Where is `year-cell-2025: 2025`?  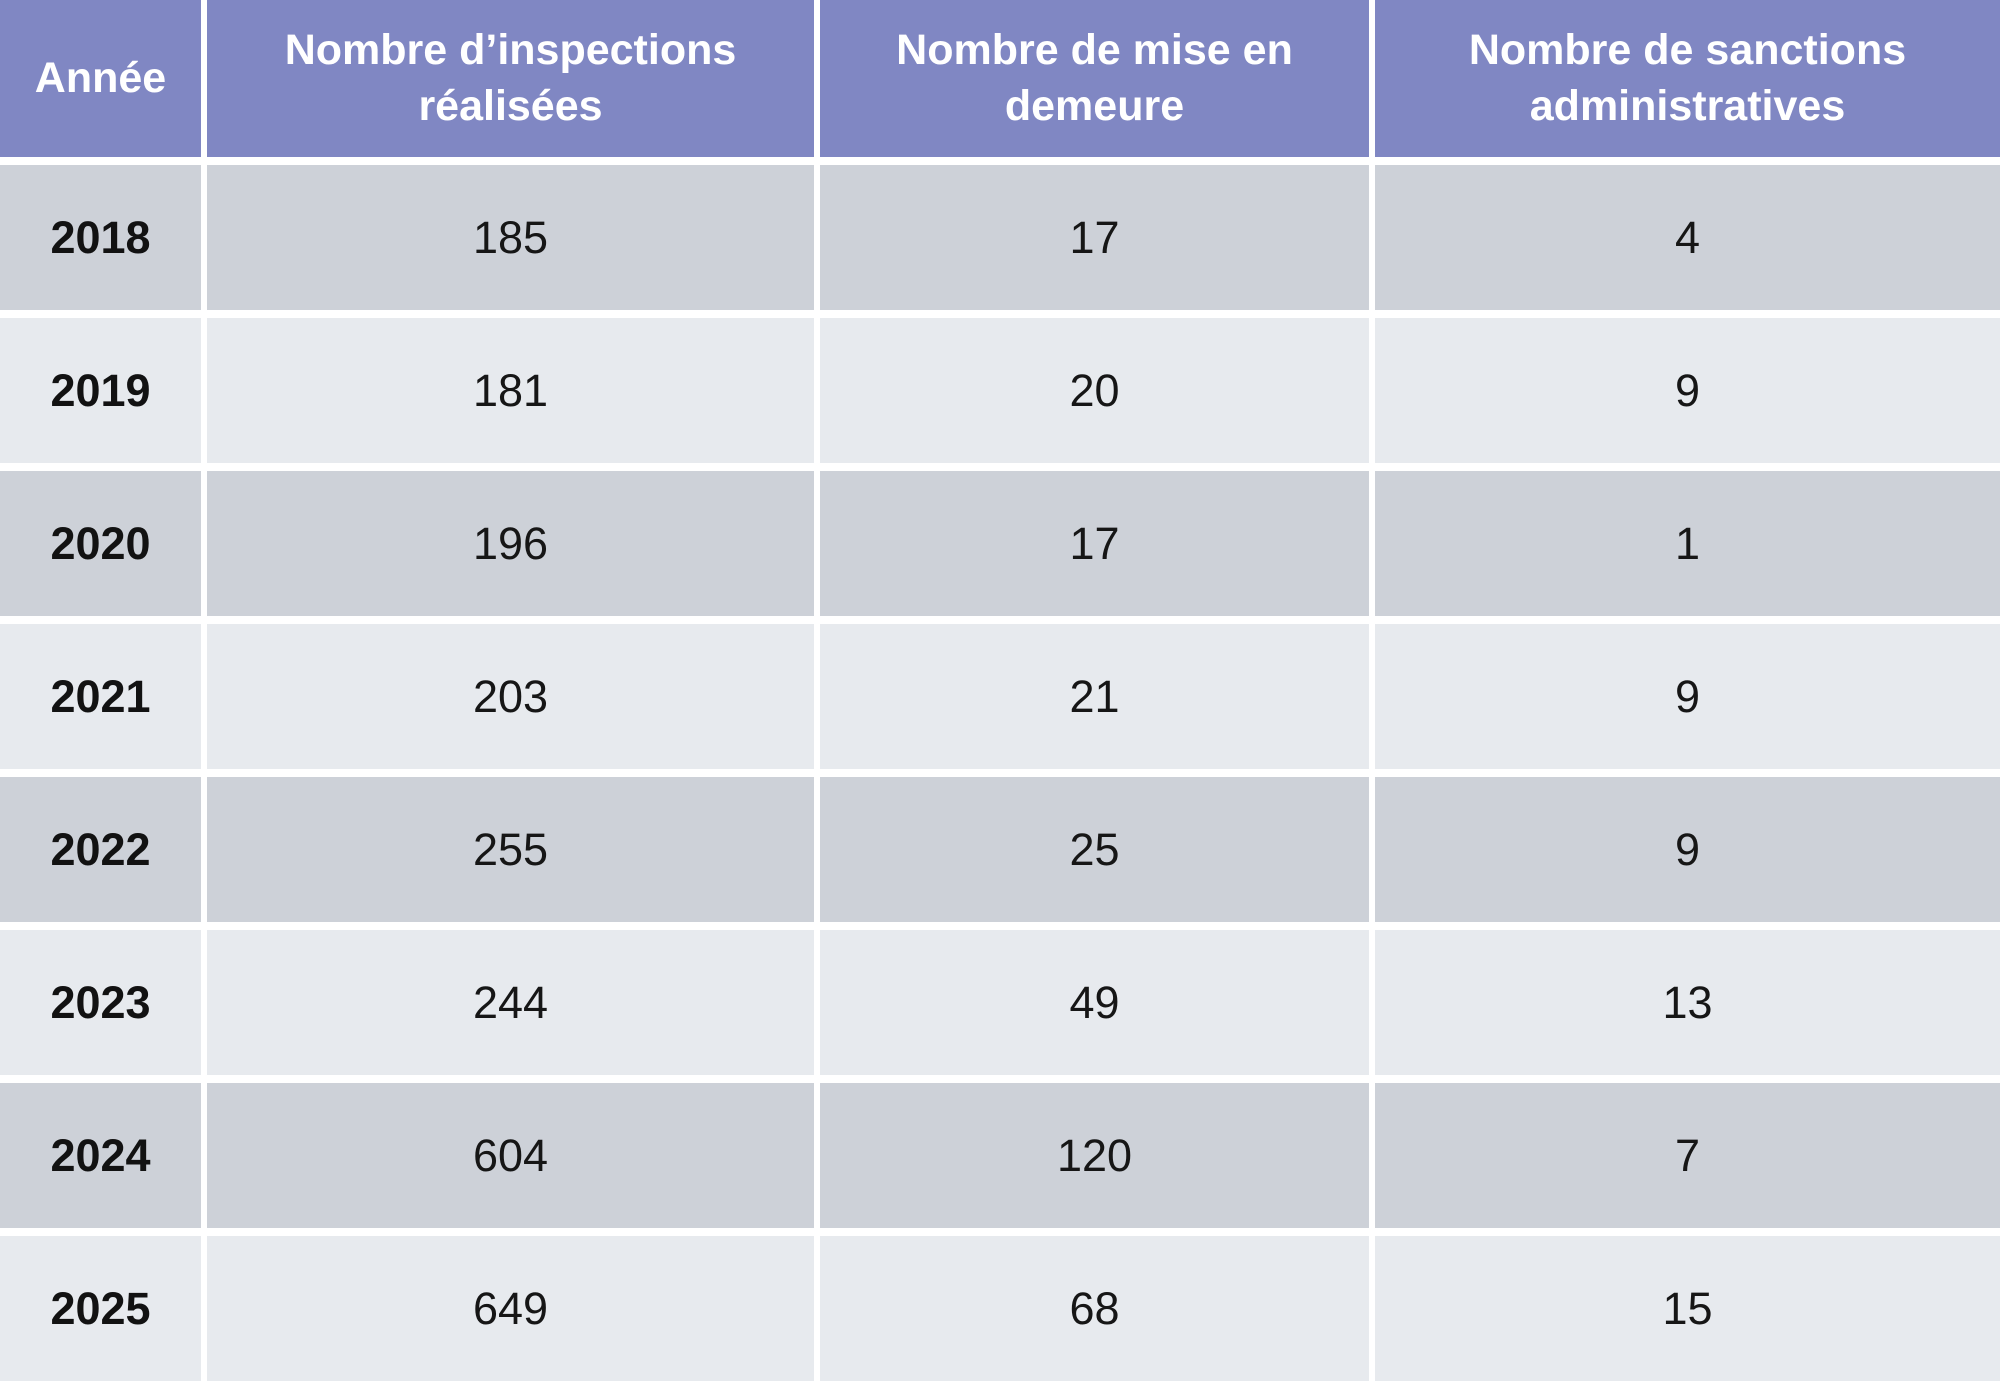 year-cell-2025: 2025 is located at coordinates (100, 1308).